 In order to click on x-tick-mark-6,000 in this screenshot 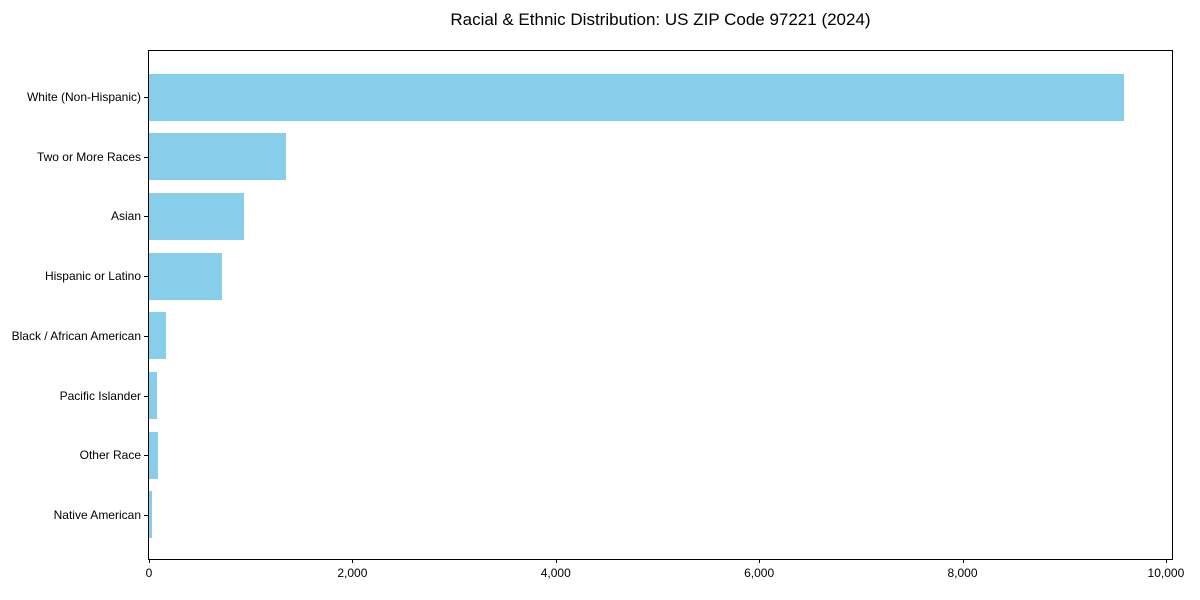, I will do `click(760, 561)`.